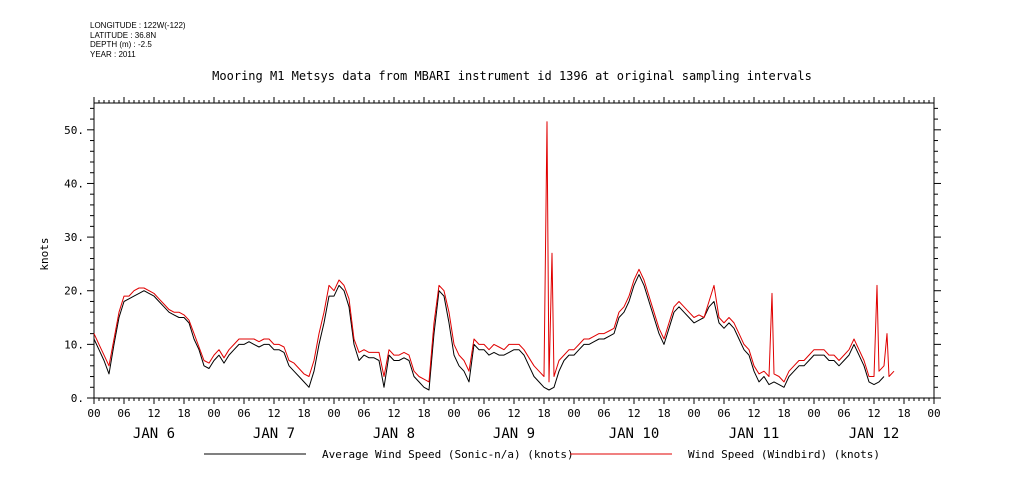 This screenshot has height=504, width=1009. What do you see at coordinates (274, 434) in the screenshot?
I see `day-label: JAN 7` at bounding box center [274, 434].